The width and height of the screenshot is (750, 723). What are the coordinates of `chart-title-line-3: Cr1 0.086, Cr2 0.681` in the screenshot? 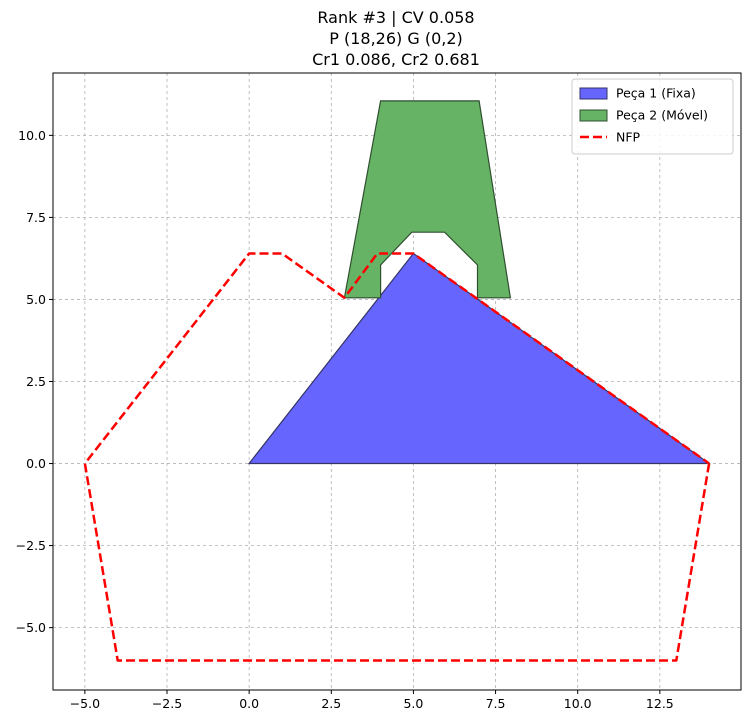 It's located at (396, 59).